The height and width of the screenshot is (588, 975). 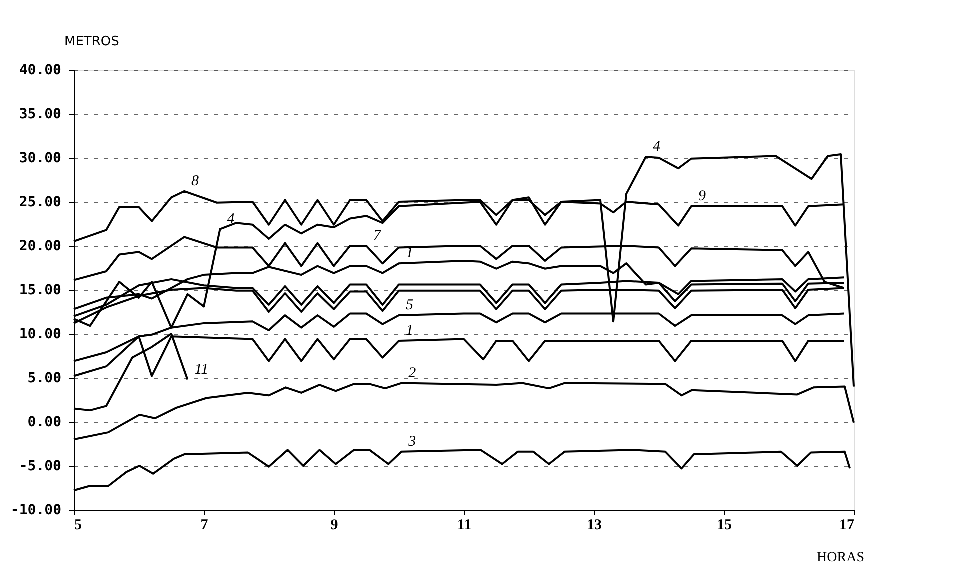 I want to click on y-tick-label: 5.00, so click(x=45, y=378).